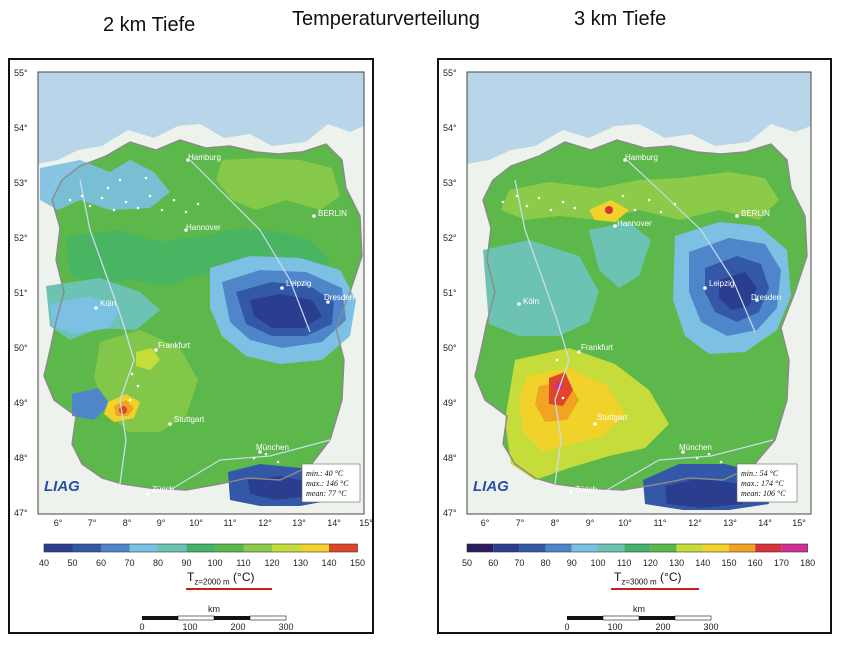 The height and width of the screenshot is (645, 841). I want to click on scale-tick: 0, so click(141, 627).